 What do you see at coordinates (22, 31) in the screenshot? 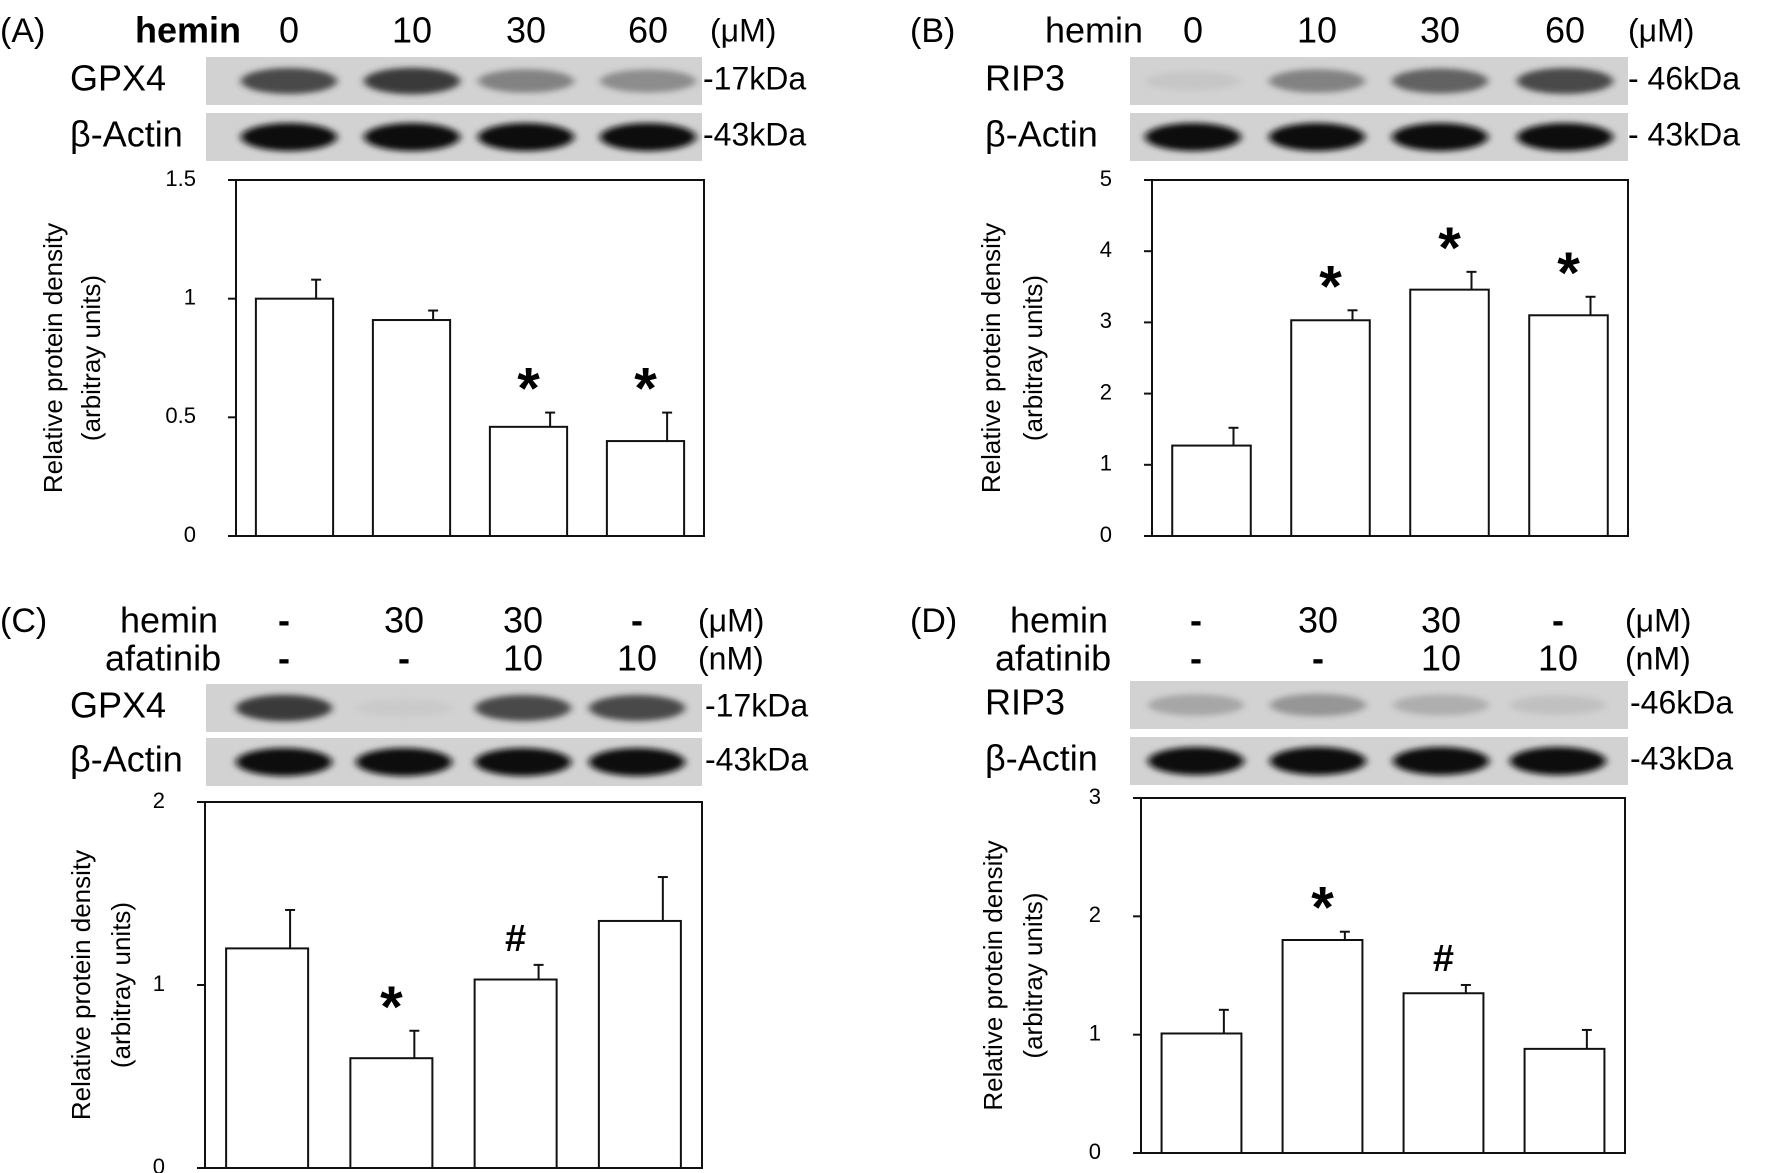
I see `panel-tag: (A)` at bounding box center [22, 31].